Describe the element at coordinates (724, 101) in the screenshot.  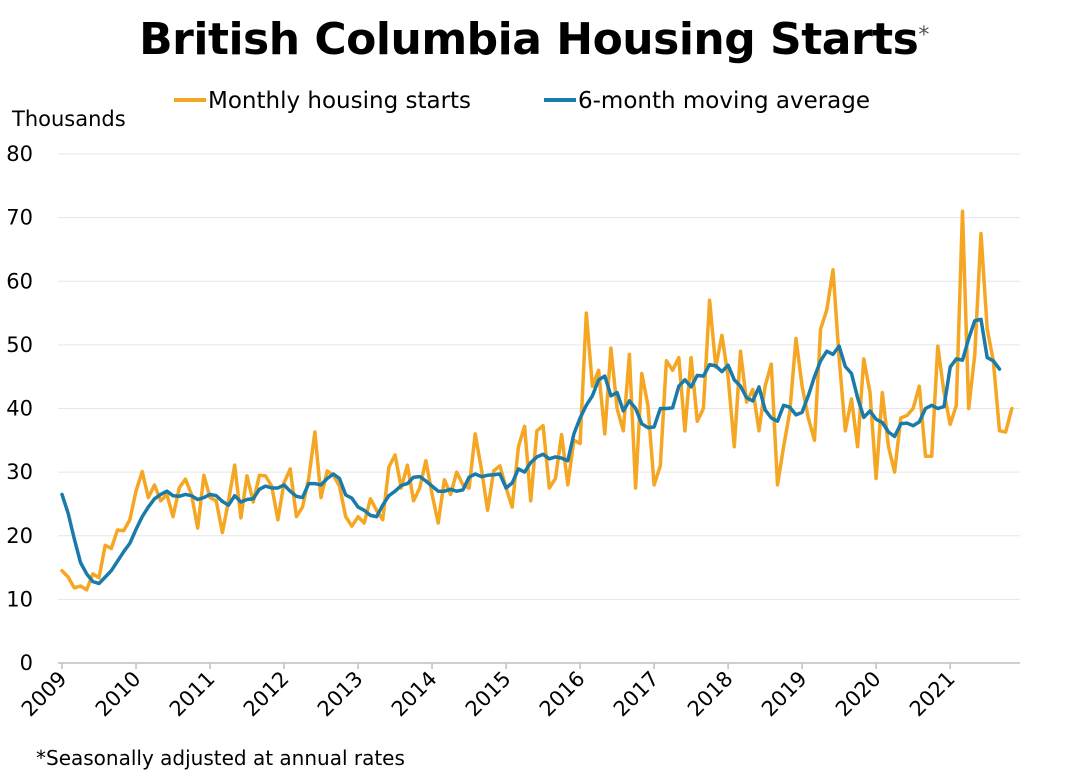
I see `legend-label-average: 6-month moving average` at that location.